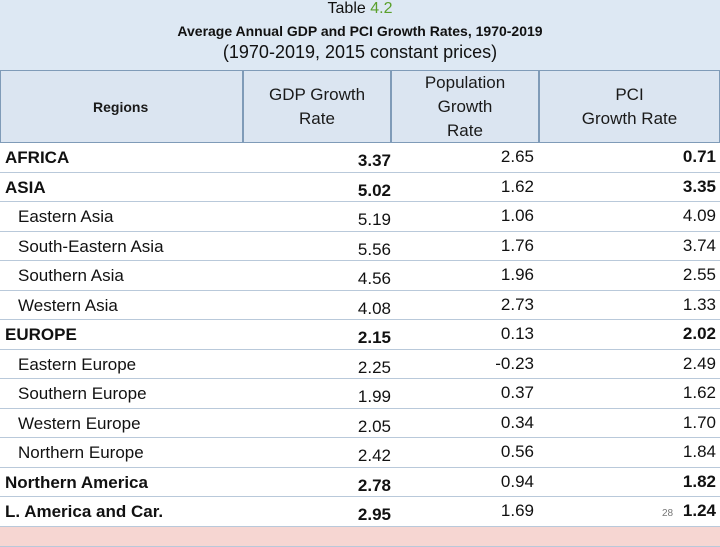 Image resolution: width=720 pixels, height=547 pixels. Describe the element at coordinates (317, 106) in the screenshot. I see `header-gdp-growth: GDP Growth Rate` at that location.